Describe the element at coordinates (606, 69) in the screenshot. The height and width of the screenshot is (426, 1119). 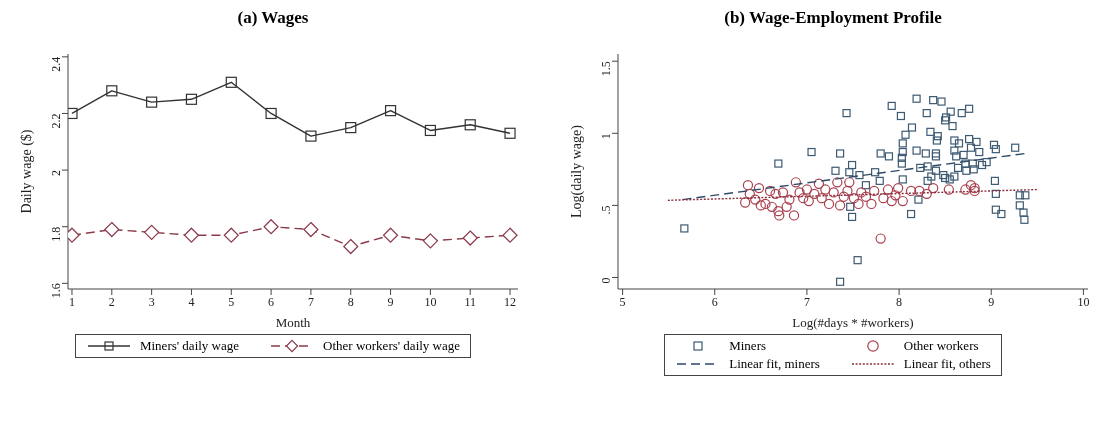
I see `y-tick-label: 1.5` at that location.